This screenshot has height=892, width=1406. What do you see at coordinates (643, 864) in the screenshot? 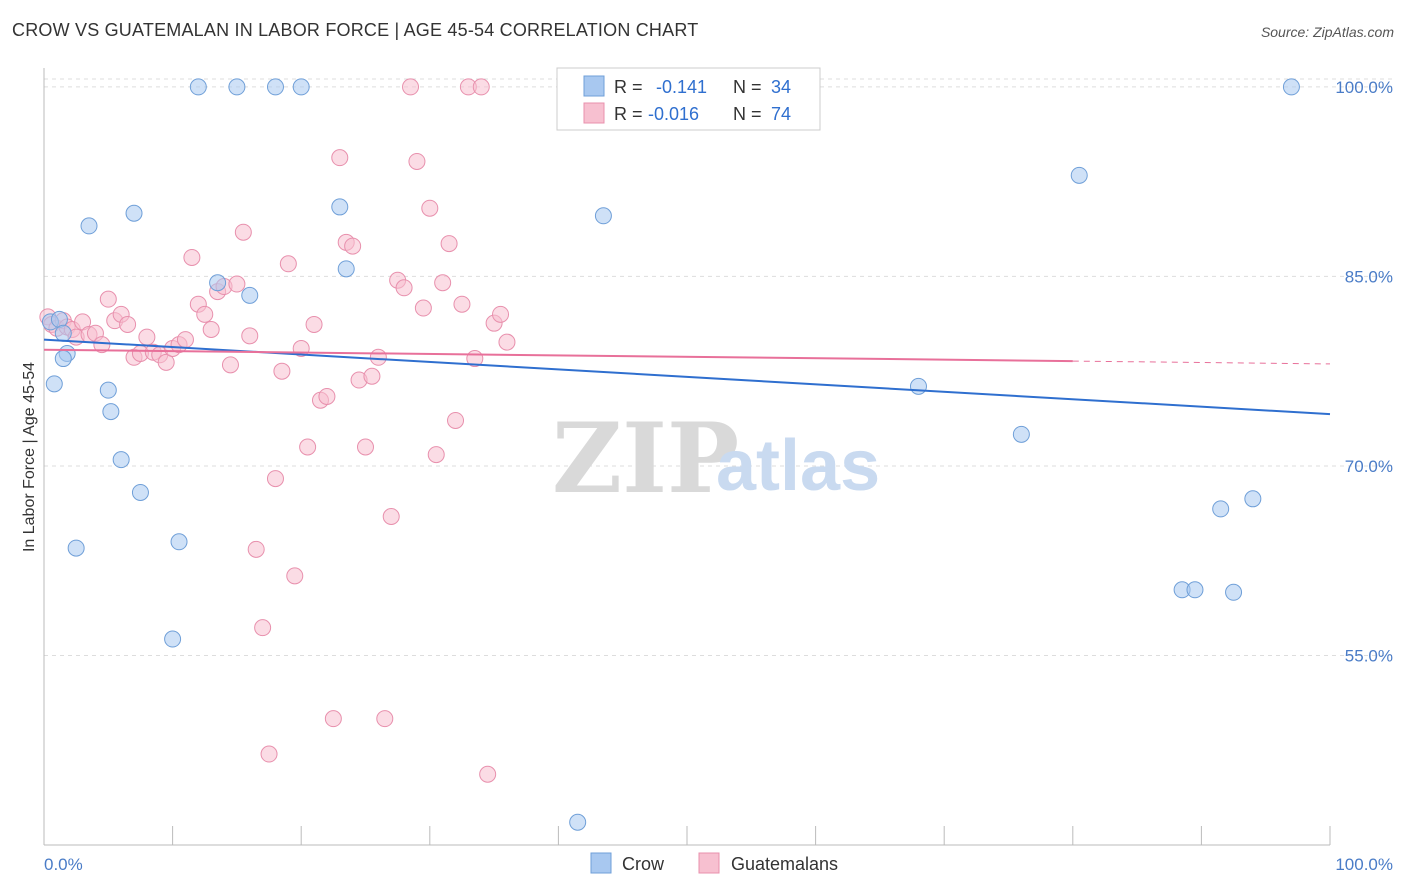
I see `bottom-legend-label-crow: Crow` at bounding box center [643, 864].